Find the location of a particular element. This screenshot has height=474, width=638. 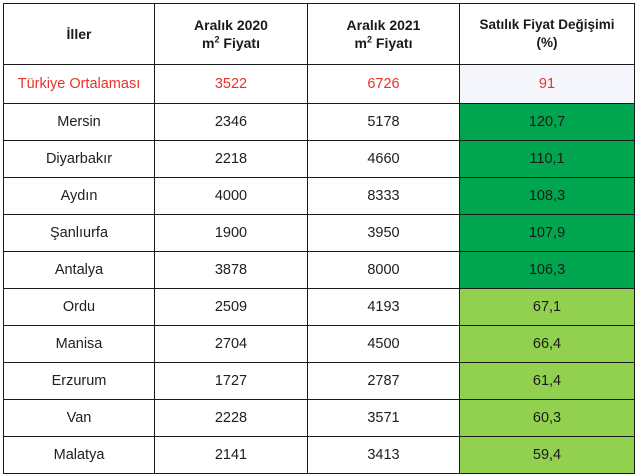

price-2020-cell: 2218 is located at coordinates (231, 159).